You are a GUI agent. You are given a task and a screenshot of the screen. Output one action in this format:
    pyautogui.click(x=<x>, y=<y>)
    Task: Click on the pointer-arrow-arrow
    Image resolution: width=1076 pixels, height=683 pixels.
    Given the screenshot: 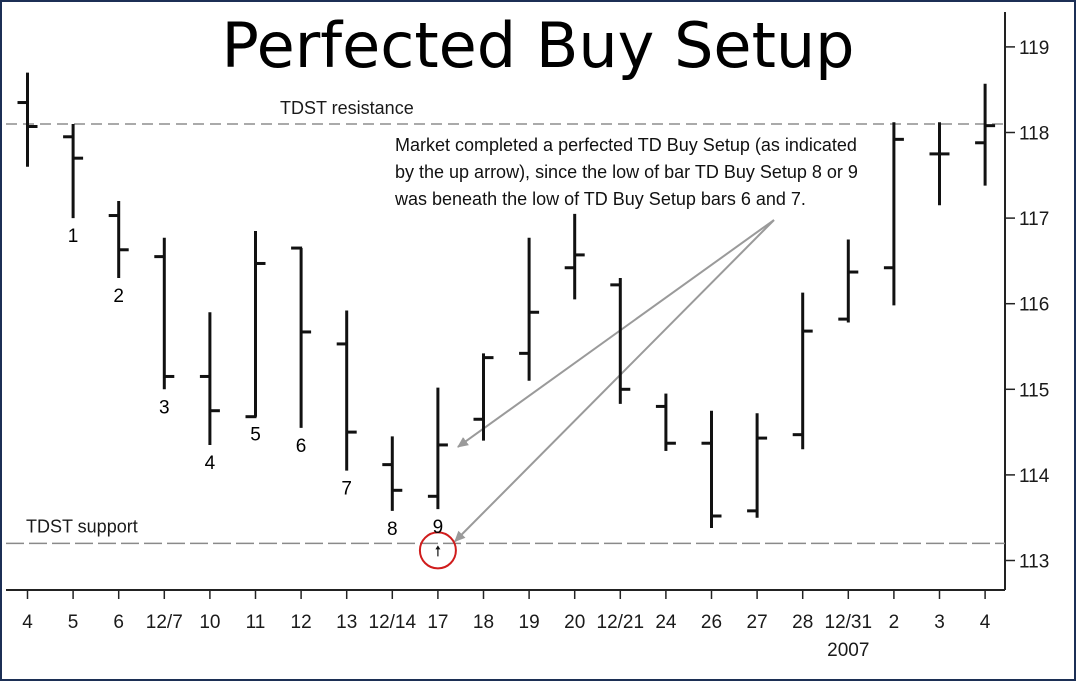 What is the action you would take?
    pyautogui.click(x=614, y=381)
    